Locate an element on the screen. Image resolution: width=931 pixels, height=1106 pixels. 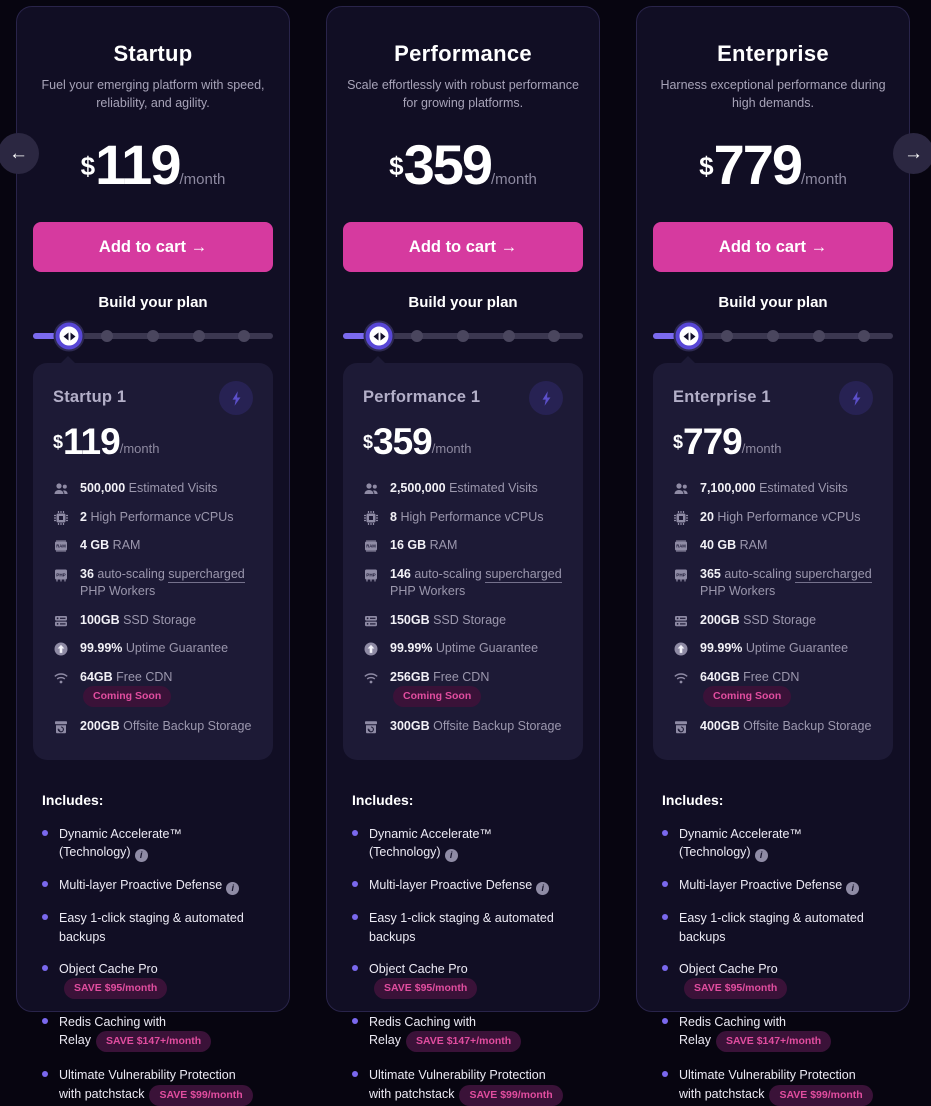
spec-value: 100GB is located at coordinates (100, 619).